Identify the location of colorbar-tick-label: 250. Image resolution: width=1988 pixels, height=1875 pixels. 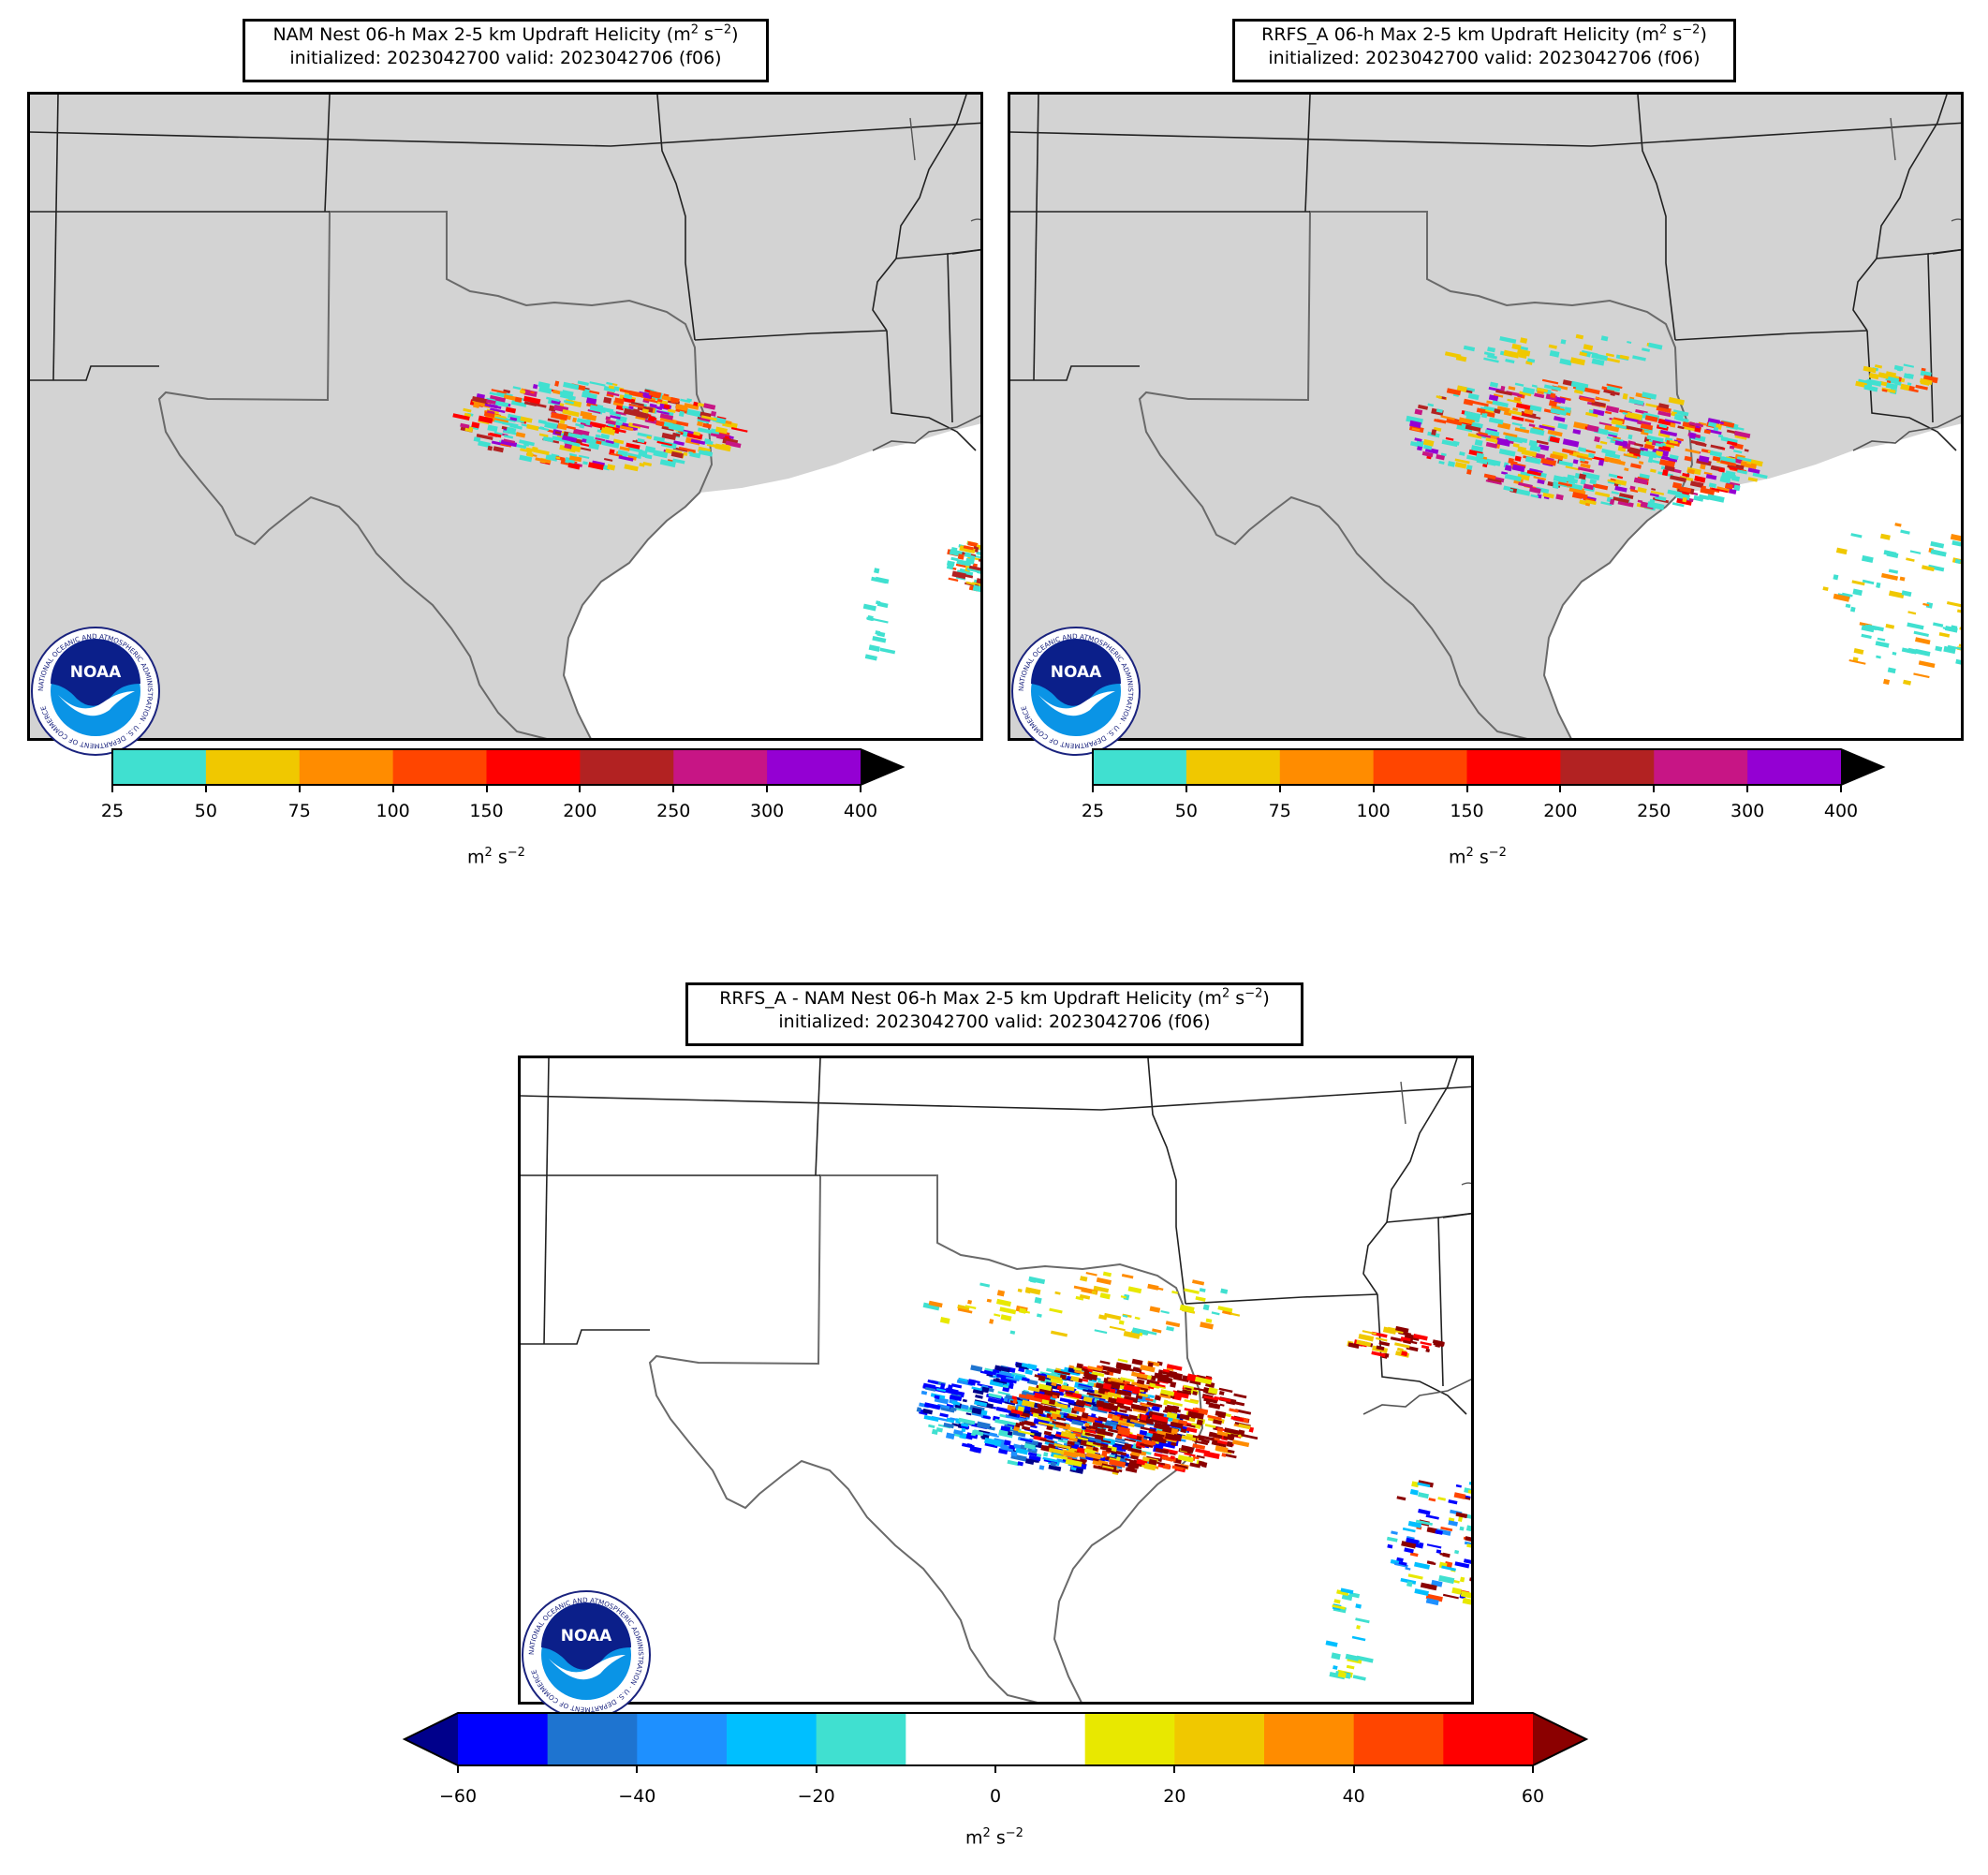
(673, 811).